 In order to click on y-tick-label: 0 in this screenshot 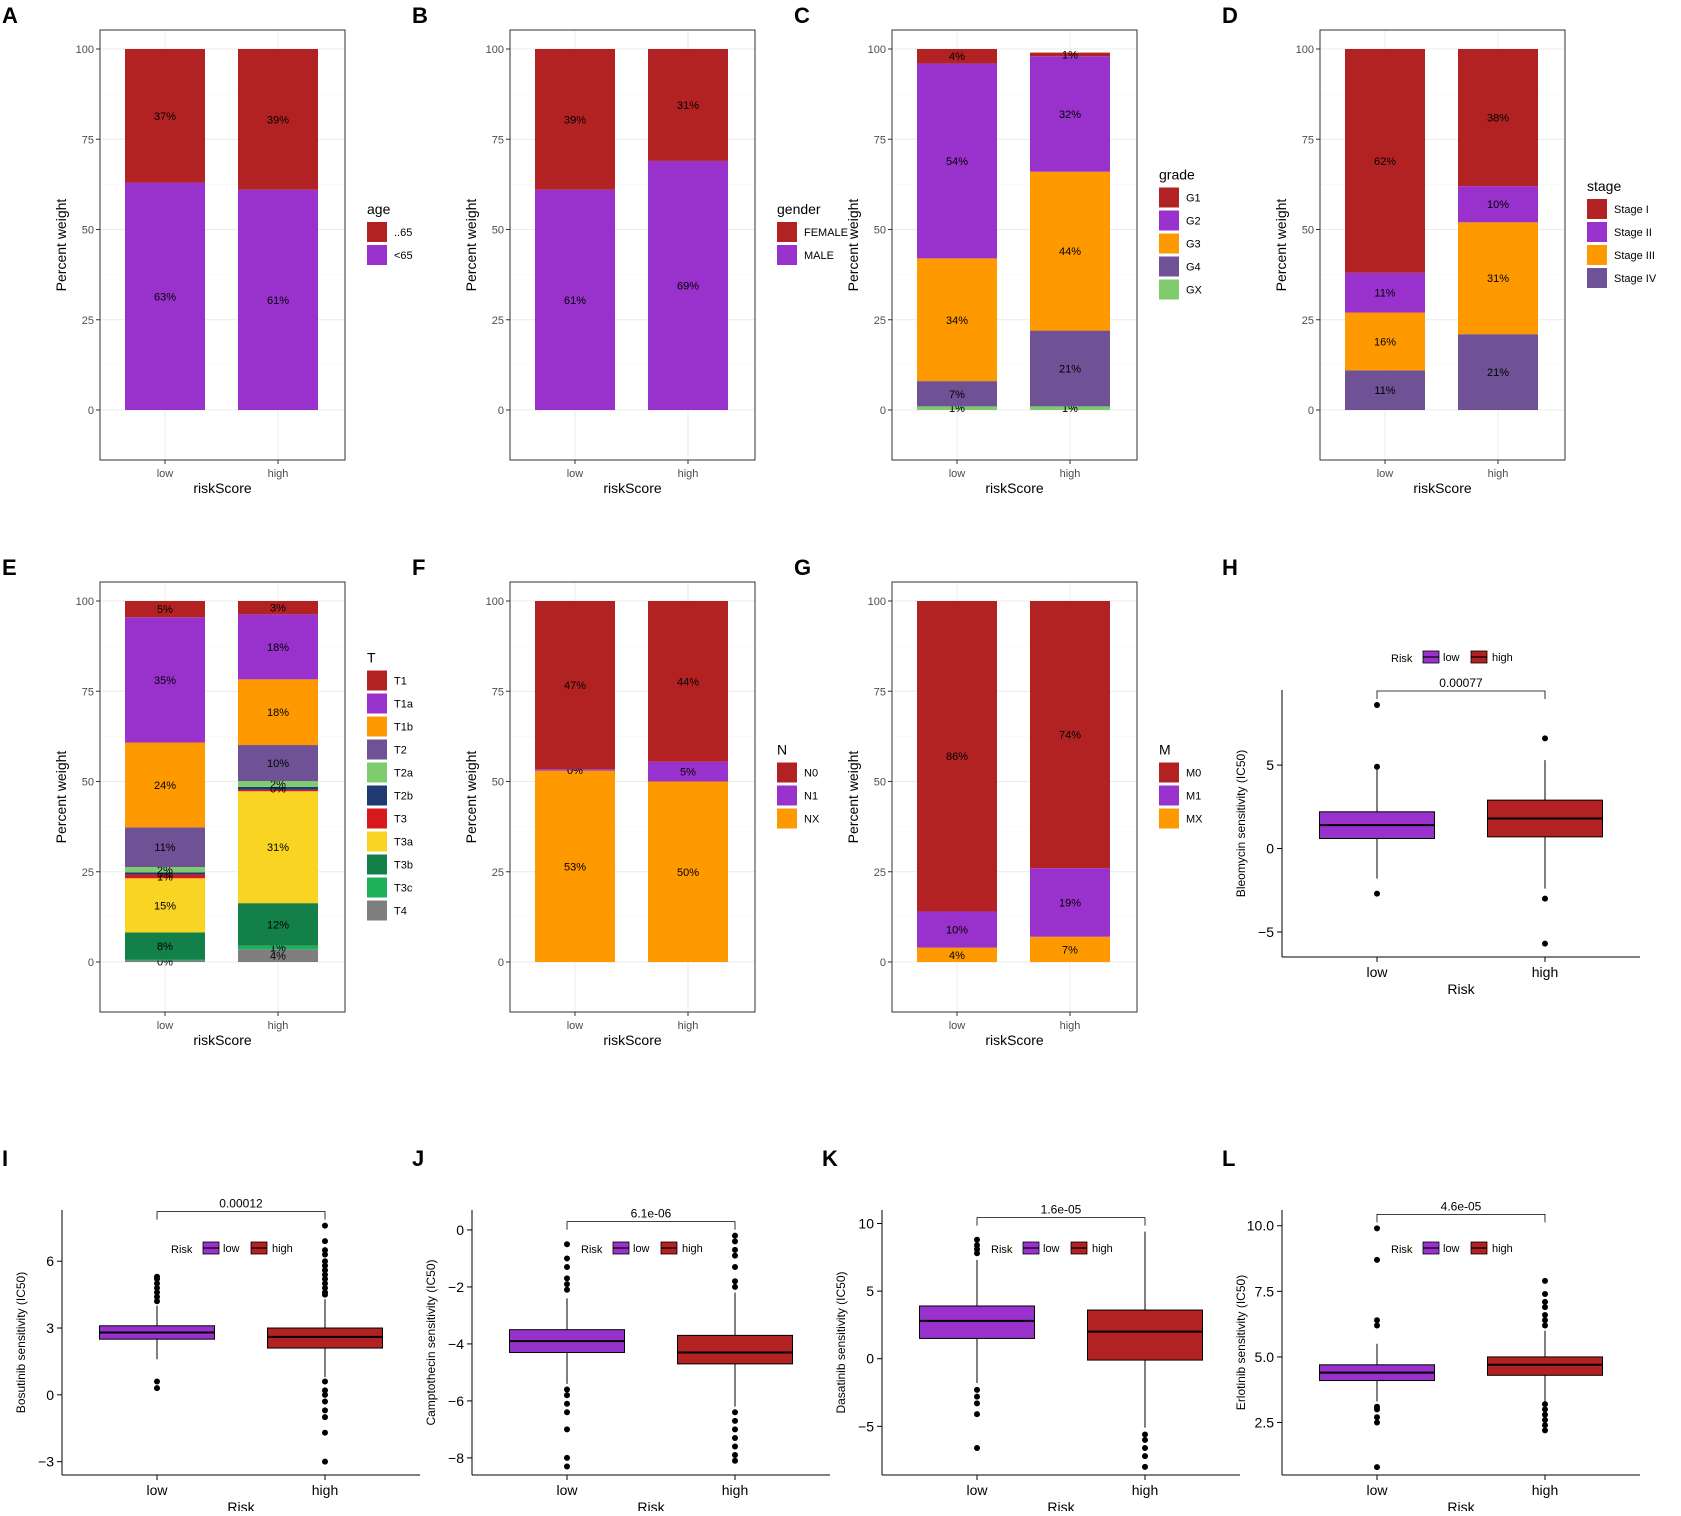, I will do `click(883, 963)`.